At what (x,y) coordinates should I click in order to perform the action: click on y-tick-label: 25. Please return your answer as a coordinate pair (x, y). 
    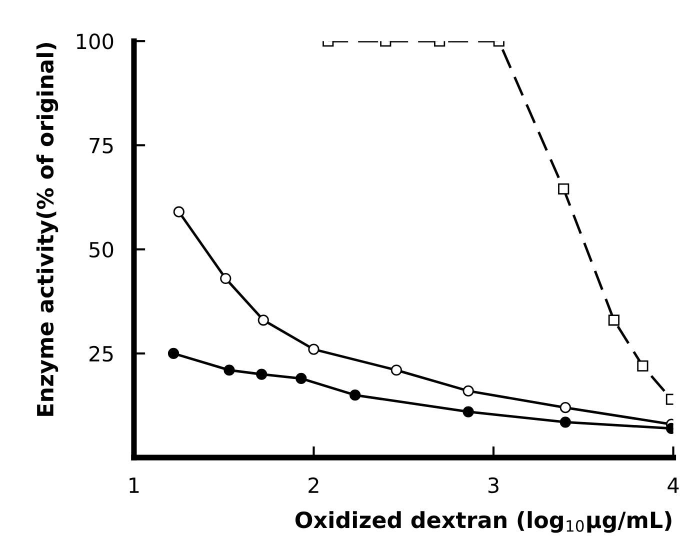
    Looking at the image, I should click on (101, 354).